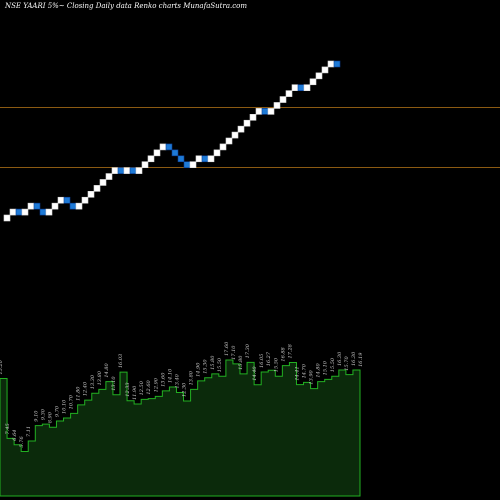 This screenshot has height=500, width=500. Describe the element at coordinates (22, 442) in the screenshot. I see `volume-label: 5.76` at that location.